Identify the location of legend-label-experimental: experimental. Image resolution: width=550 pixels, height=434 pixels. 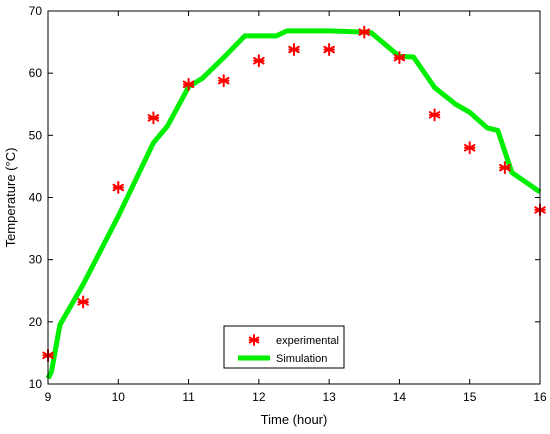
(307, 341).